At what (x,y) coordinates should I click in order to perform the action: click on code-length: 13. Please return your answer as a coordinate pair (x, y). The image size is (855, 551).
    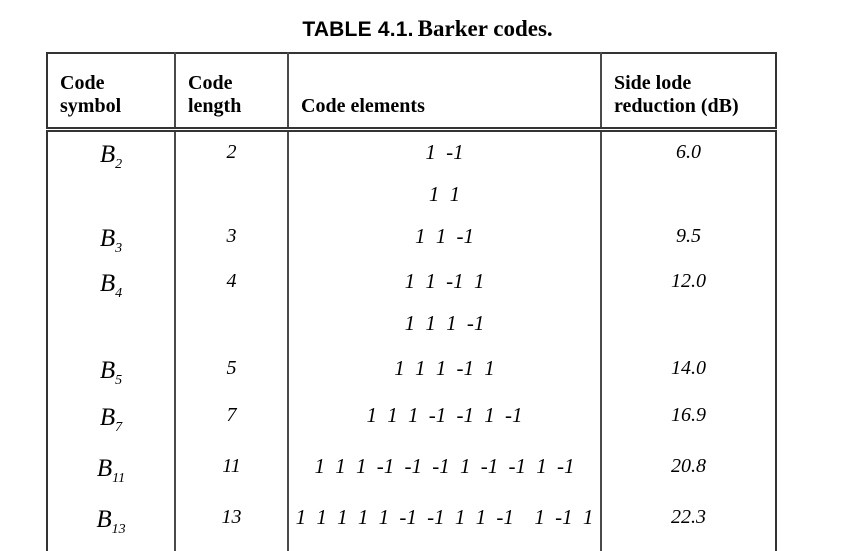
    Looking at the image, I should click on (231, 517).